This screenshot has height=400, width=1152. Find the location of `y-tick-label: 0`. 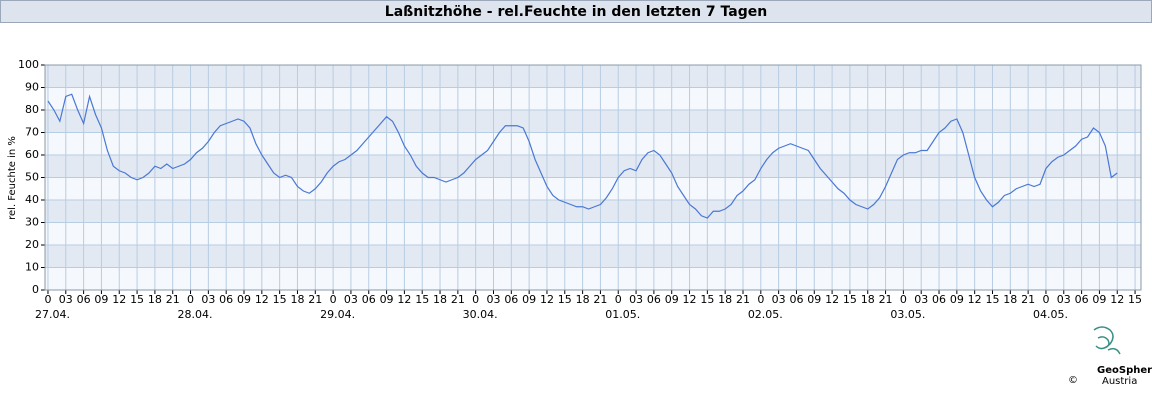

y-tick-label: 0 is located at coordinates (35, 289).